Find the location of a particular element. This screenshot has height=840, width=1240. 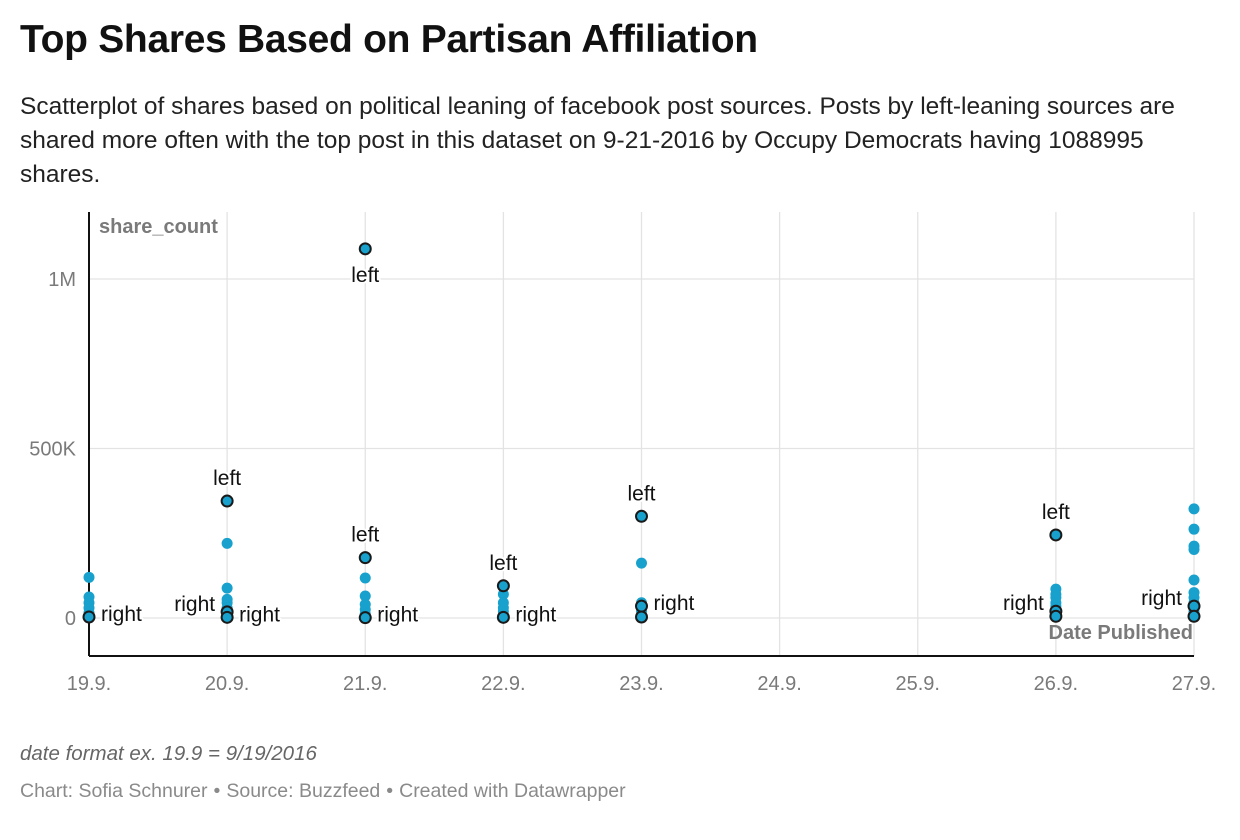

x-tick-label: 19.9. is located at coordinates (89, 684).